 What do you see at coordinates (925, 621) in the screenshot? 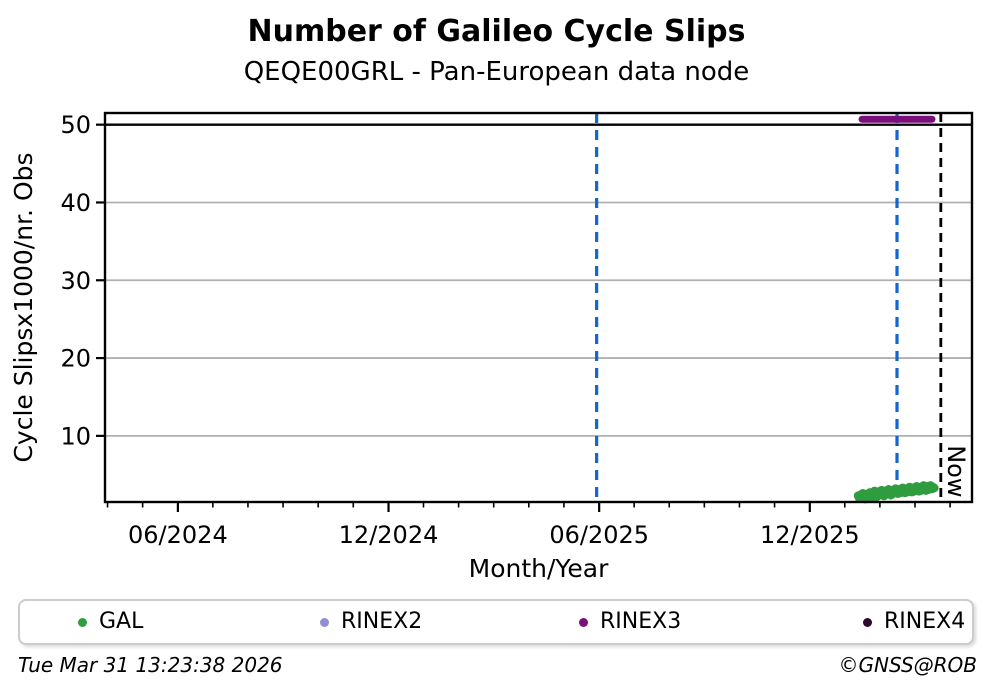
I see `legend-label: RINEX4` at bounding box center [925, 621].